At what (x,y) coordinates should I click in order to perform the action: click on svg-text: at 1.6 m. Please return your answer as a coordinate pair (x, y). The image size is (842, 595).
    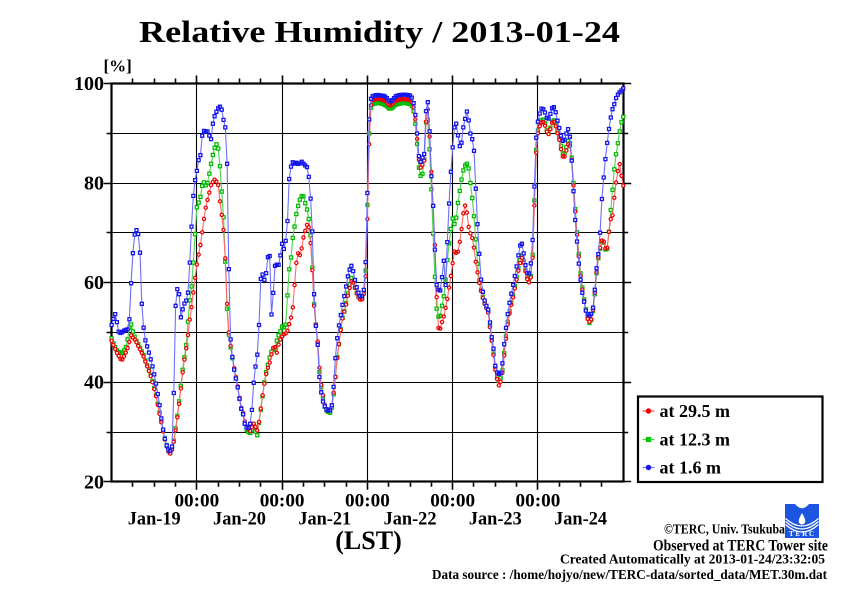
    Looking at the image, I should click on (691, 468).